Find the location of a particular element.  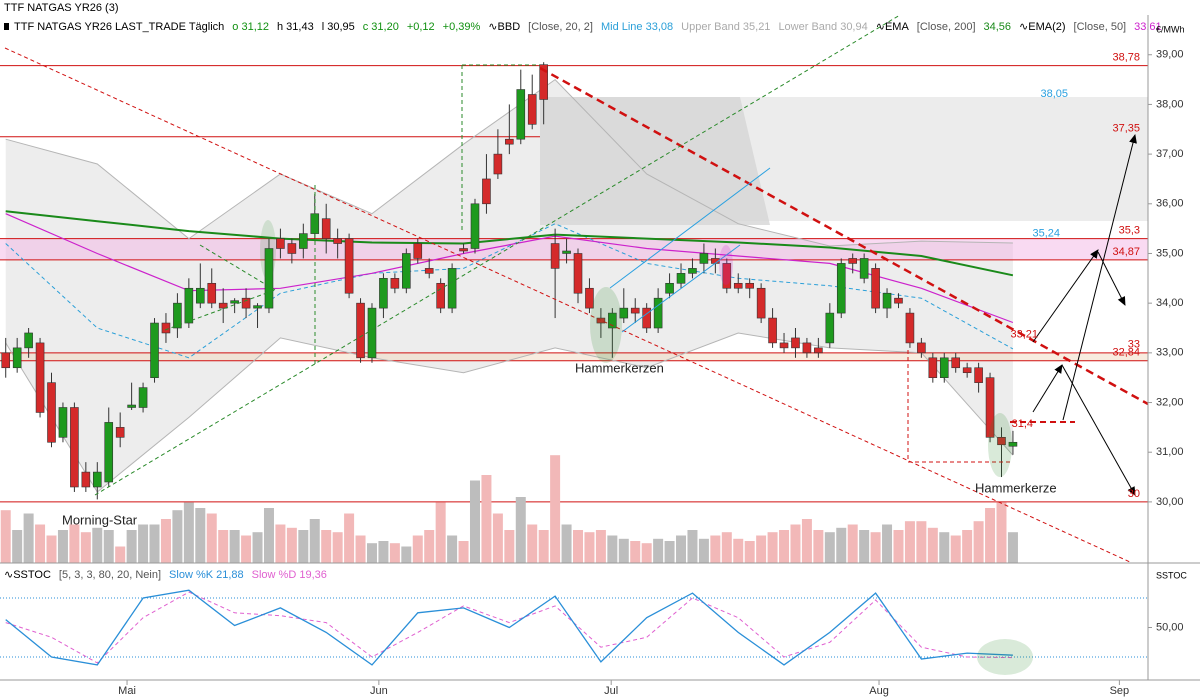

level-label: 33,21 is located at coordinates (1024, 334).